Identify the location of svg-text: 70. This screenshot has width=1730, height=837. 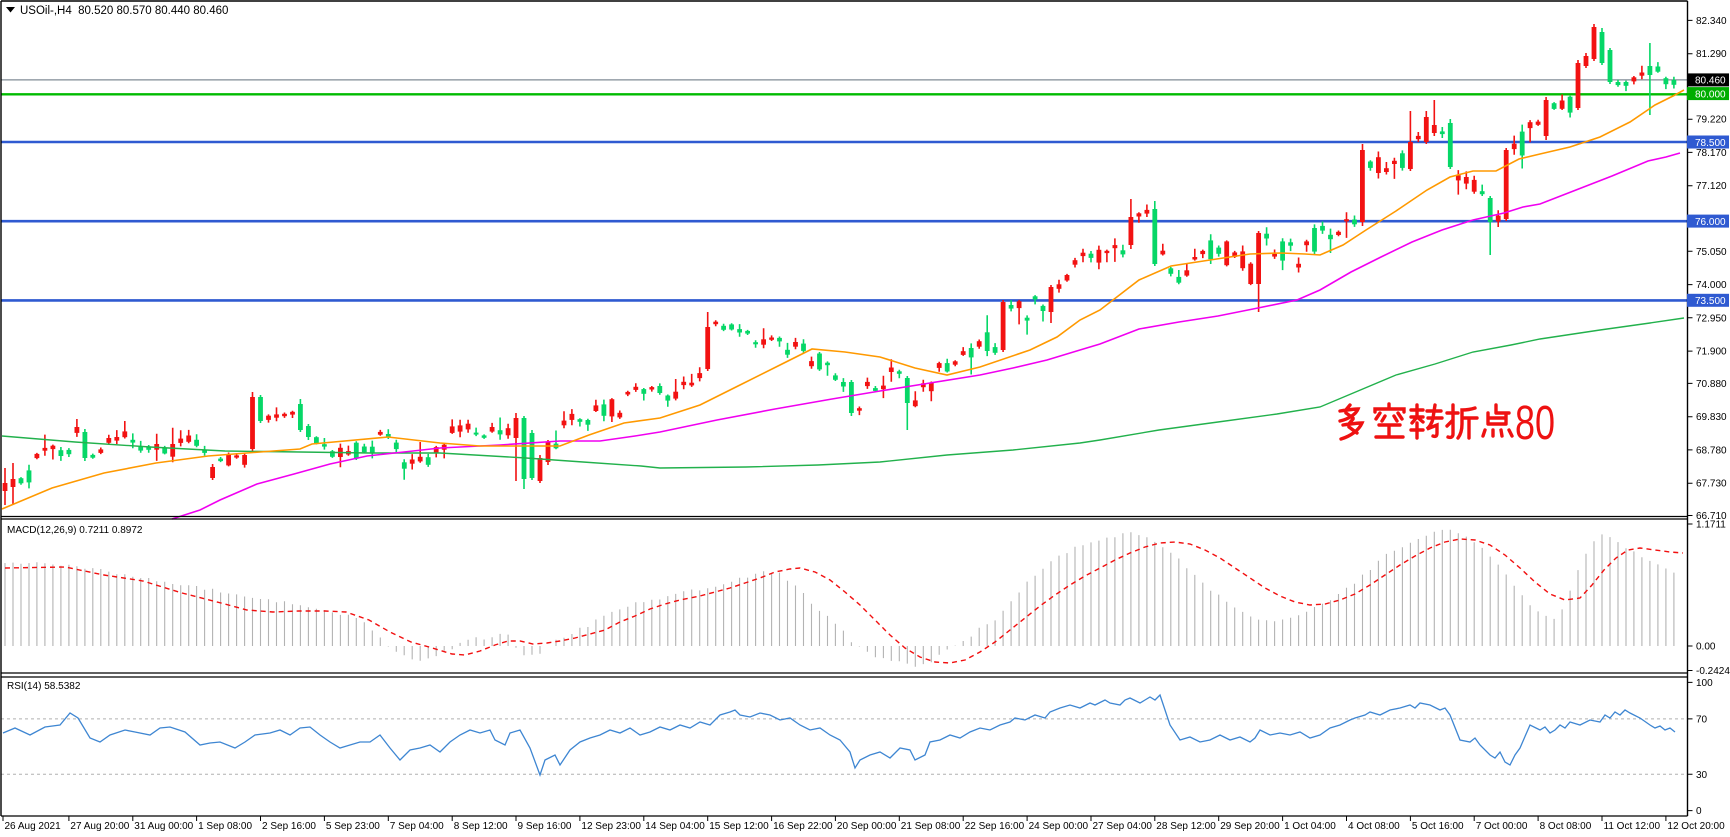
(1702, 719).